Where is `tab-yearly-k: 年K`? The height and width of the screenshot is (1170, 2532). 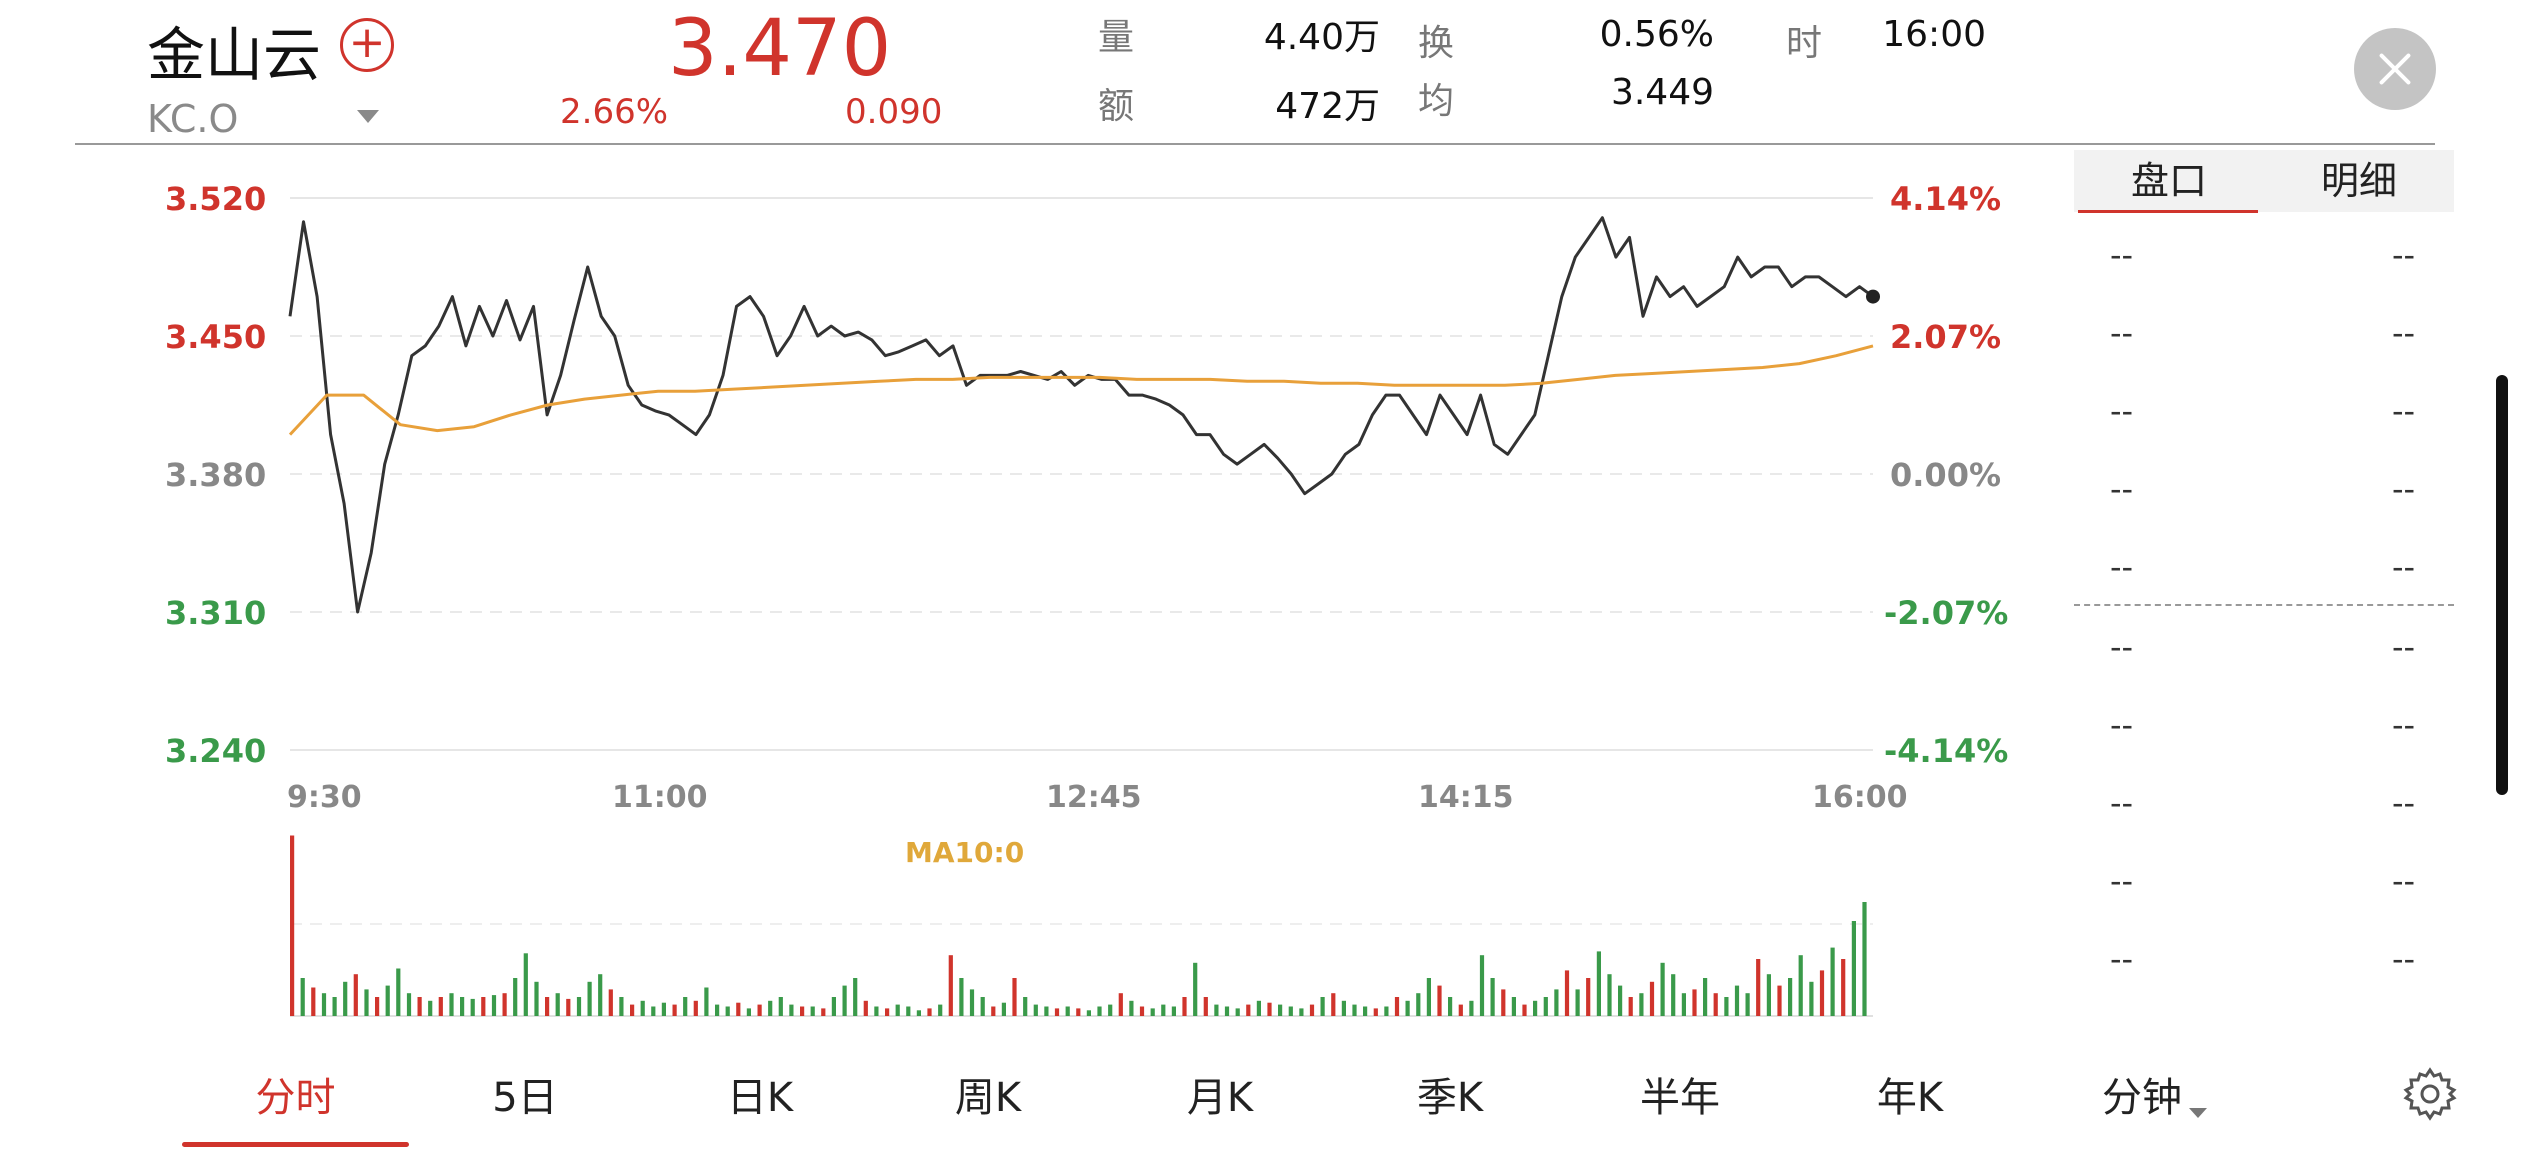
tab-yearly-k: 年K is located at coordinates (1910, 1098).